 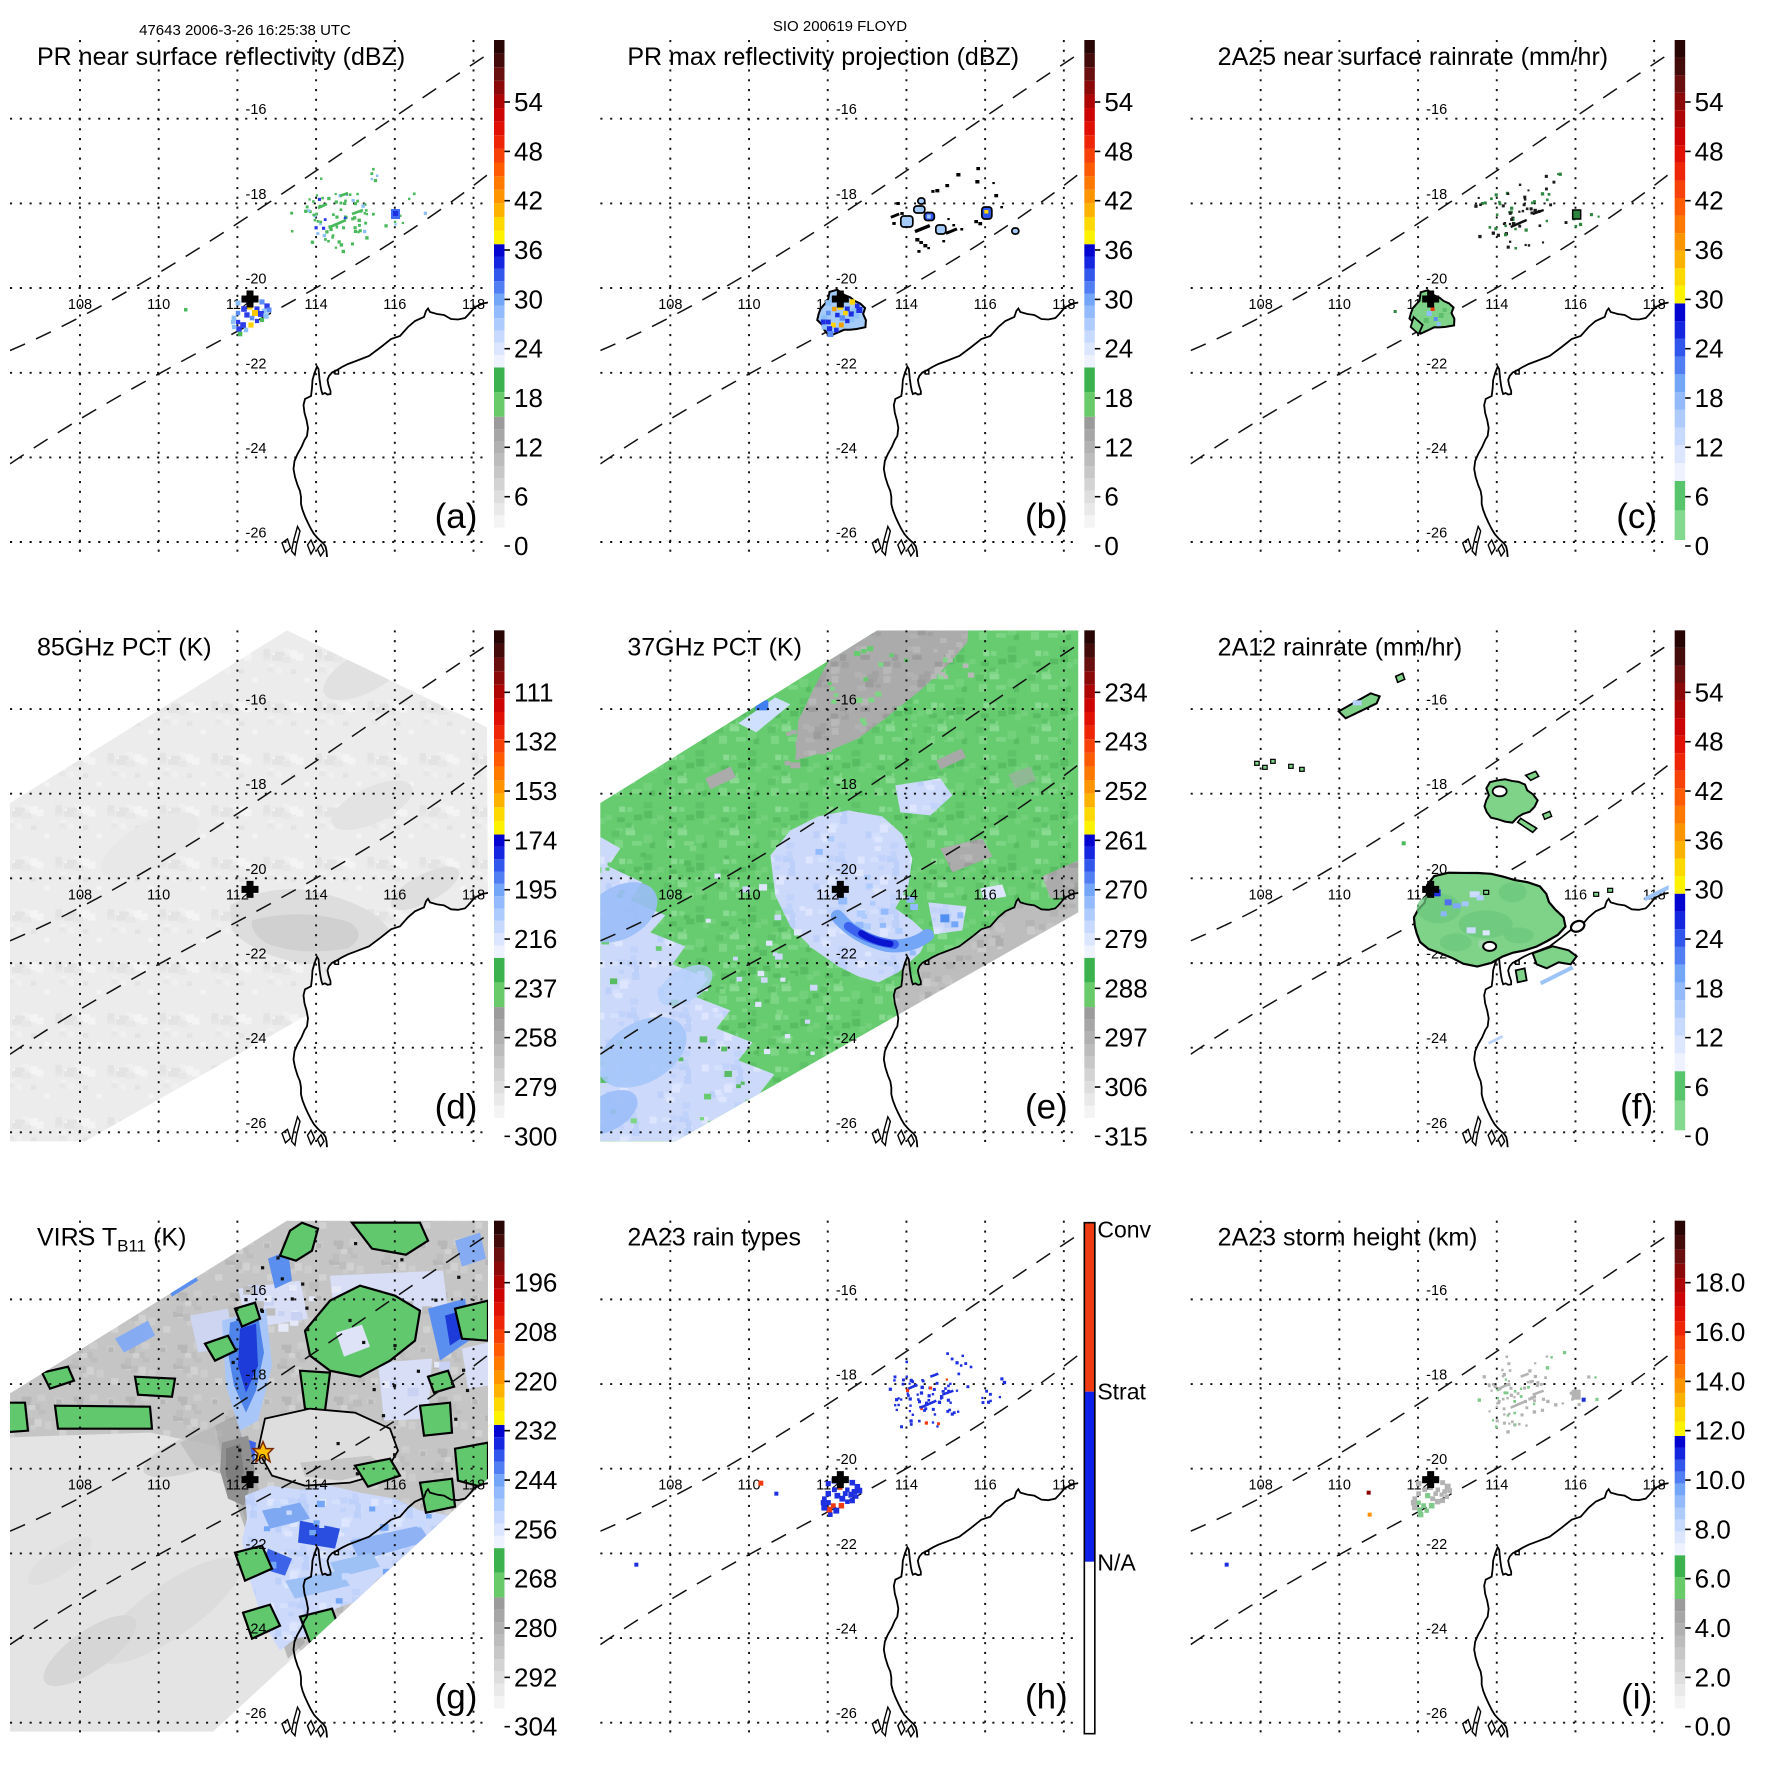 I want to click on svg-text: 0.0, so click(x=1713, y=1727).